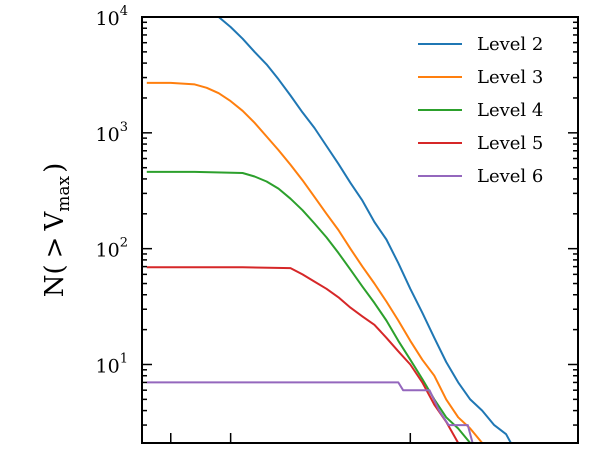 The width and height of the screenshot is (598, 453). What do you see at coordinates (64, 194) in the screenshot?
I see `ylabel-sub: max` at bounding box center [64, 194].